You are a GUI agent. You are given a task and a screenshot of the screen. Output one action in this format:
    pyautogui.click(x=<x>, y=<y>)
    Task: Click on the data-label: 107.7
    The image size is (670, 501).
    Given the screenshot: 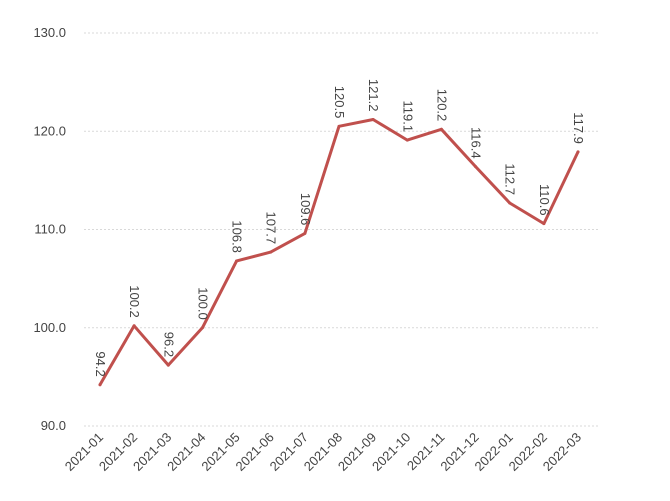 What is the action you would take?
    pyautogui.click(x=271, y=228)
    